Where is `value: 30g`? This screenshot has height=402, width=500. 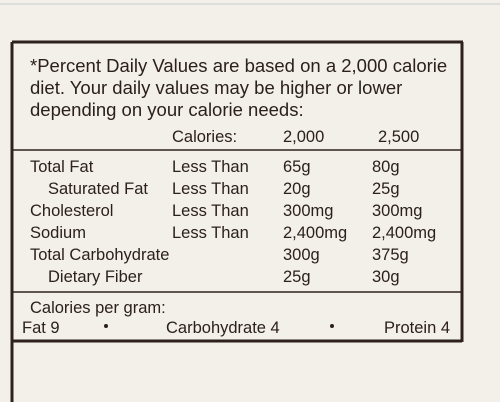 value: 30g is located at coordinates (386, 277).